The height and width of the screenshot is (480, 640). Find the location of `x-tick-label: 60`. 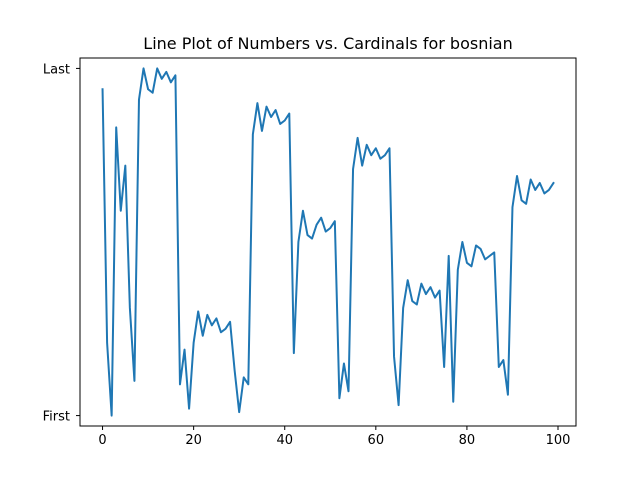

x-tick-label: 60 is located at coordinates (376, 440).